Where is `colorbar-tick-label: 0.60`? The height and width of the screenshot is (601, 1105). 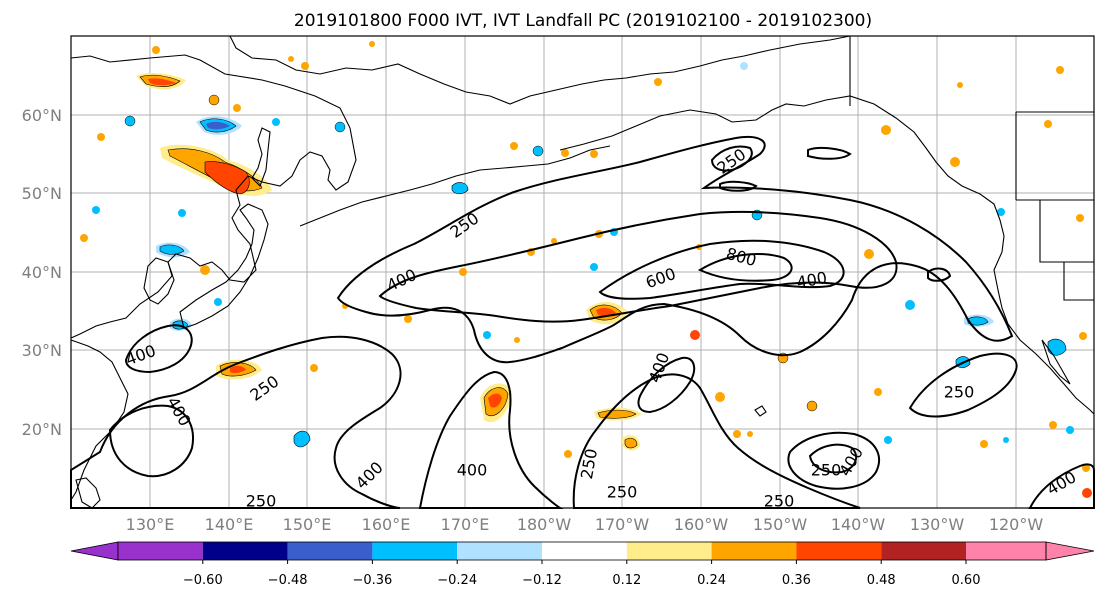 colorbar-tick-label: 0.60 is located at coordinates (966, 580).